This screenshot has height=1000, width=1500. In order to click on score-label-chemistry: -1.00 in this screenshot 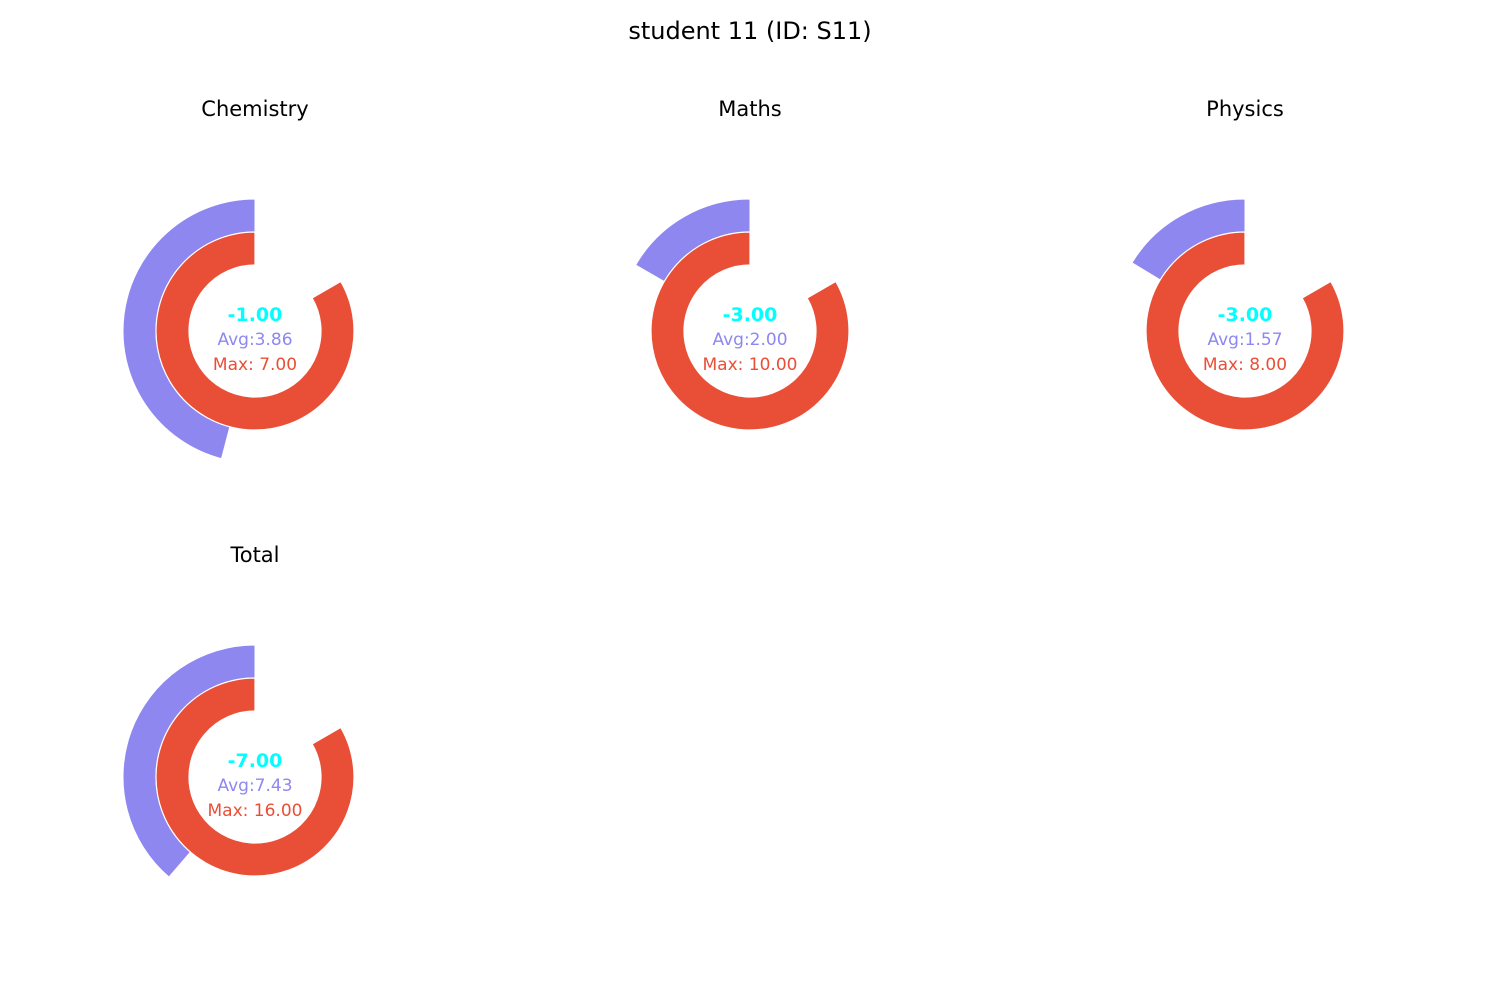, I will do `click(255, 315)`.